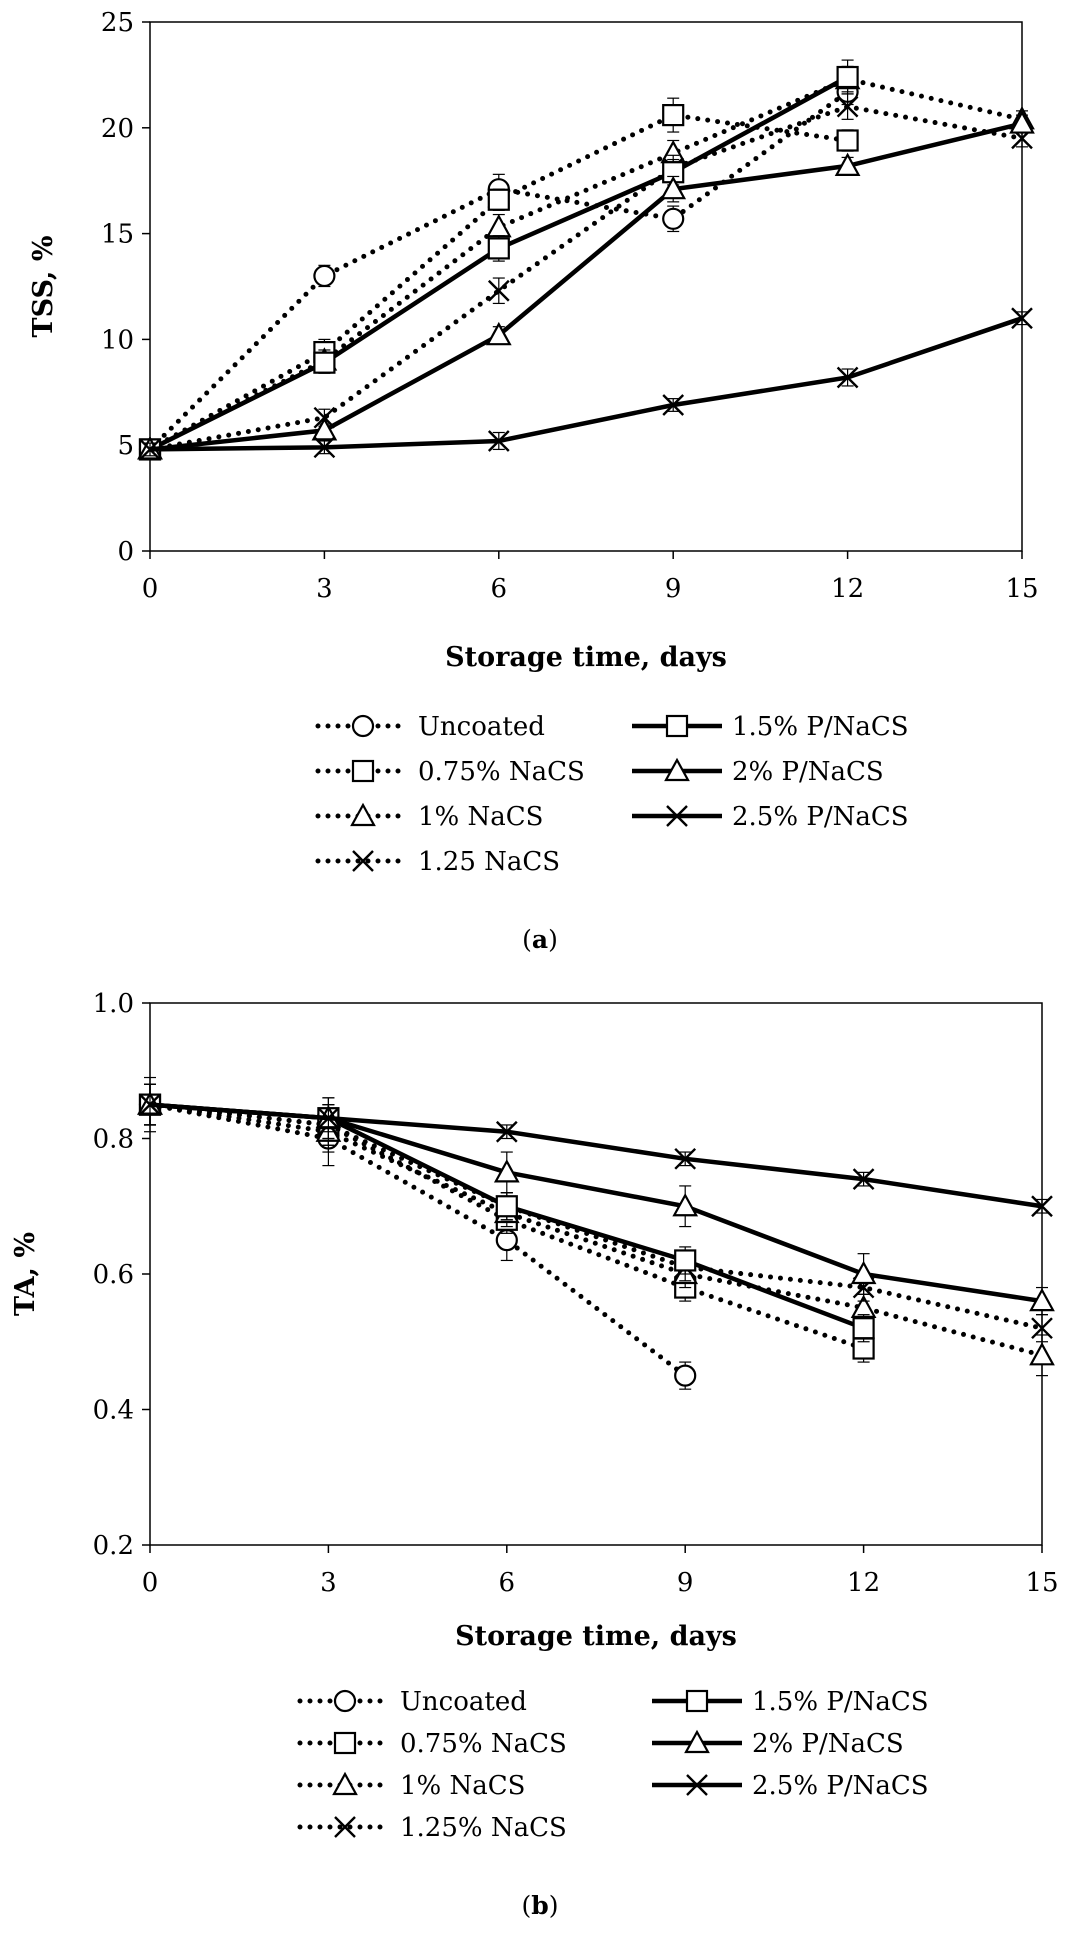 This screenshot has height=1936, width=1080. I want to click on x-tick-label: 15, so click(1021, 589).